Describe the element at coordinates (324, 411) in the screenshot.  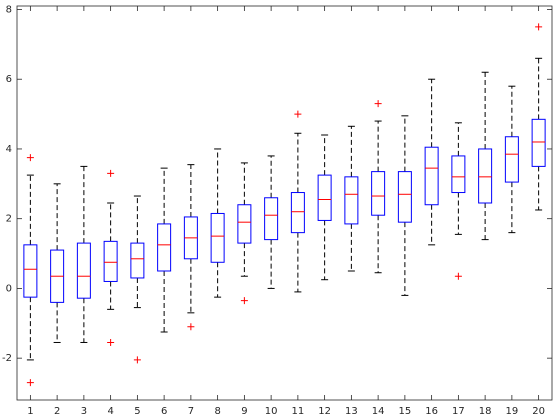
I see `x-tick-label: 12` at that location.